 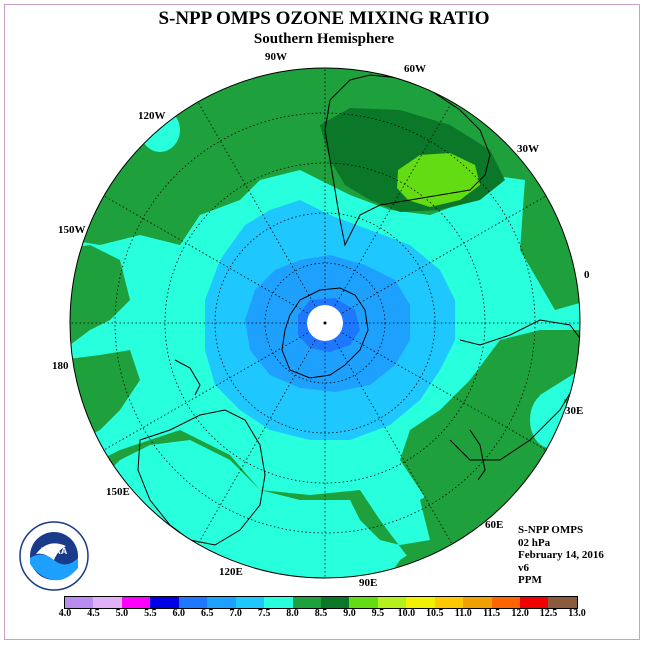 I want to click on colorbar-tick-2: 5.0, so click(x=122, y=613).